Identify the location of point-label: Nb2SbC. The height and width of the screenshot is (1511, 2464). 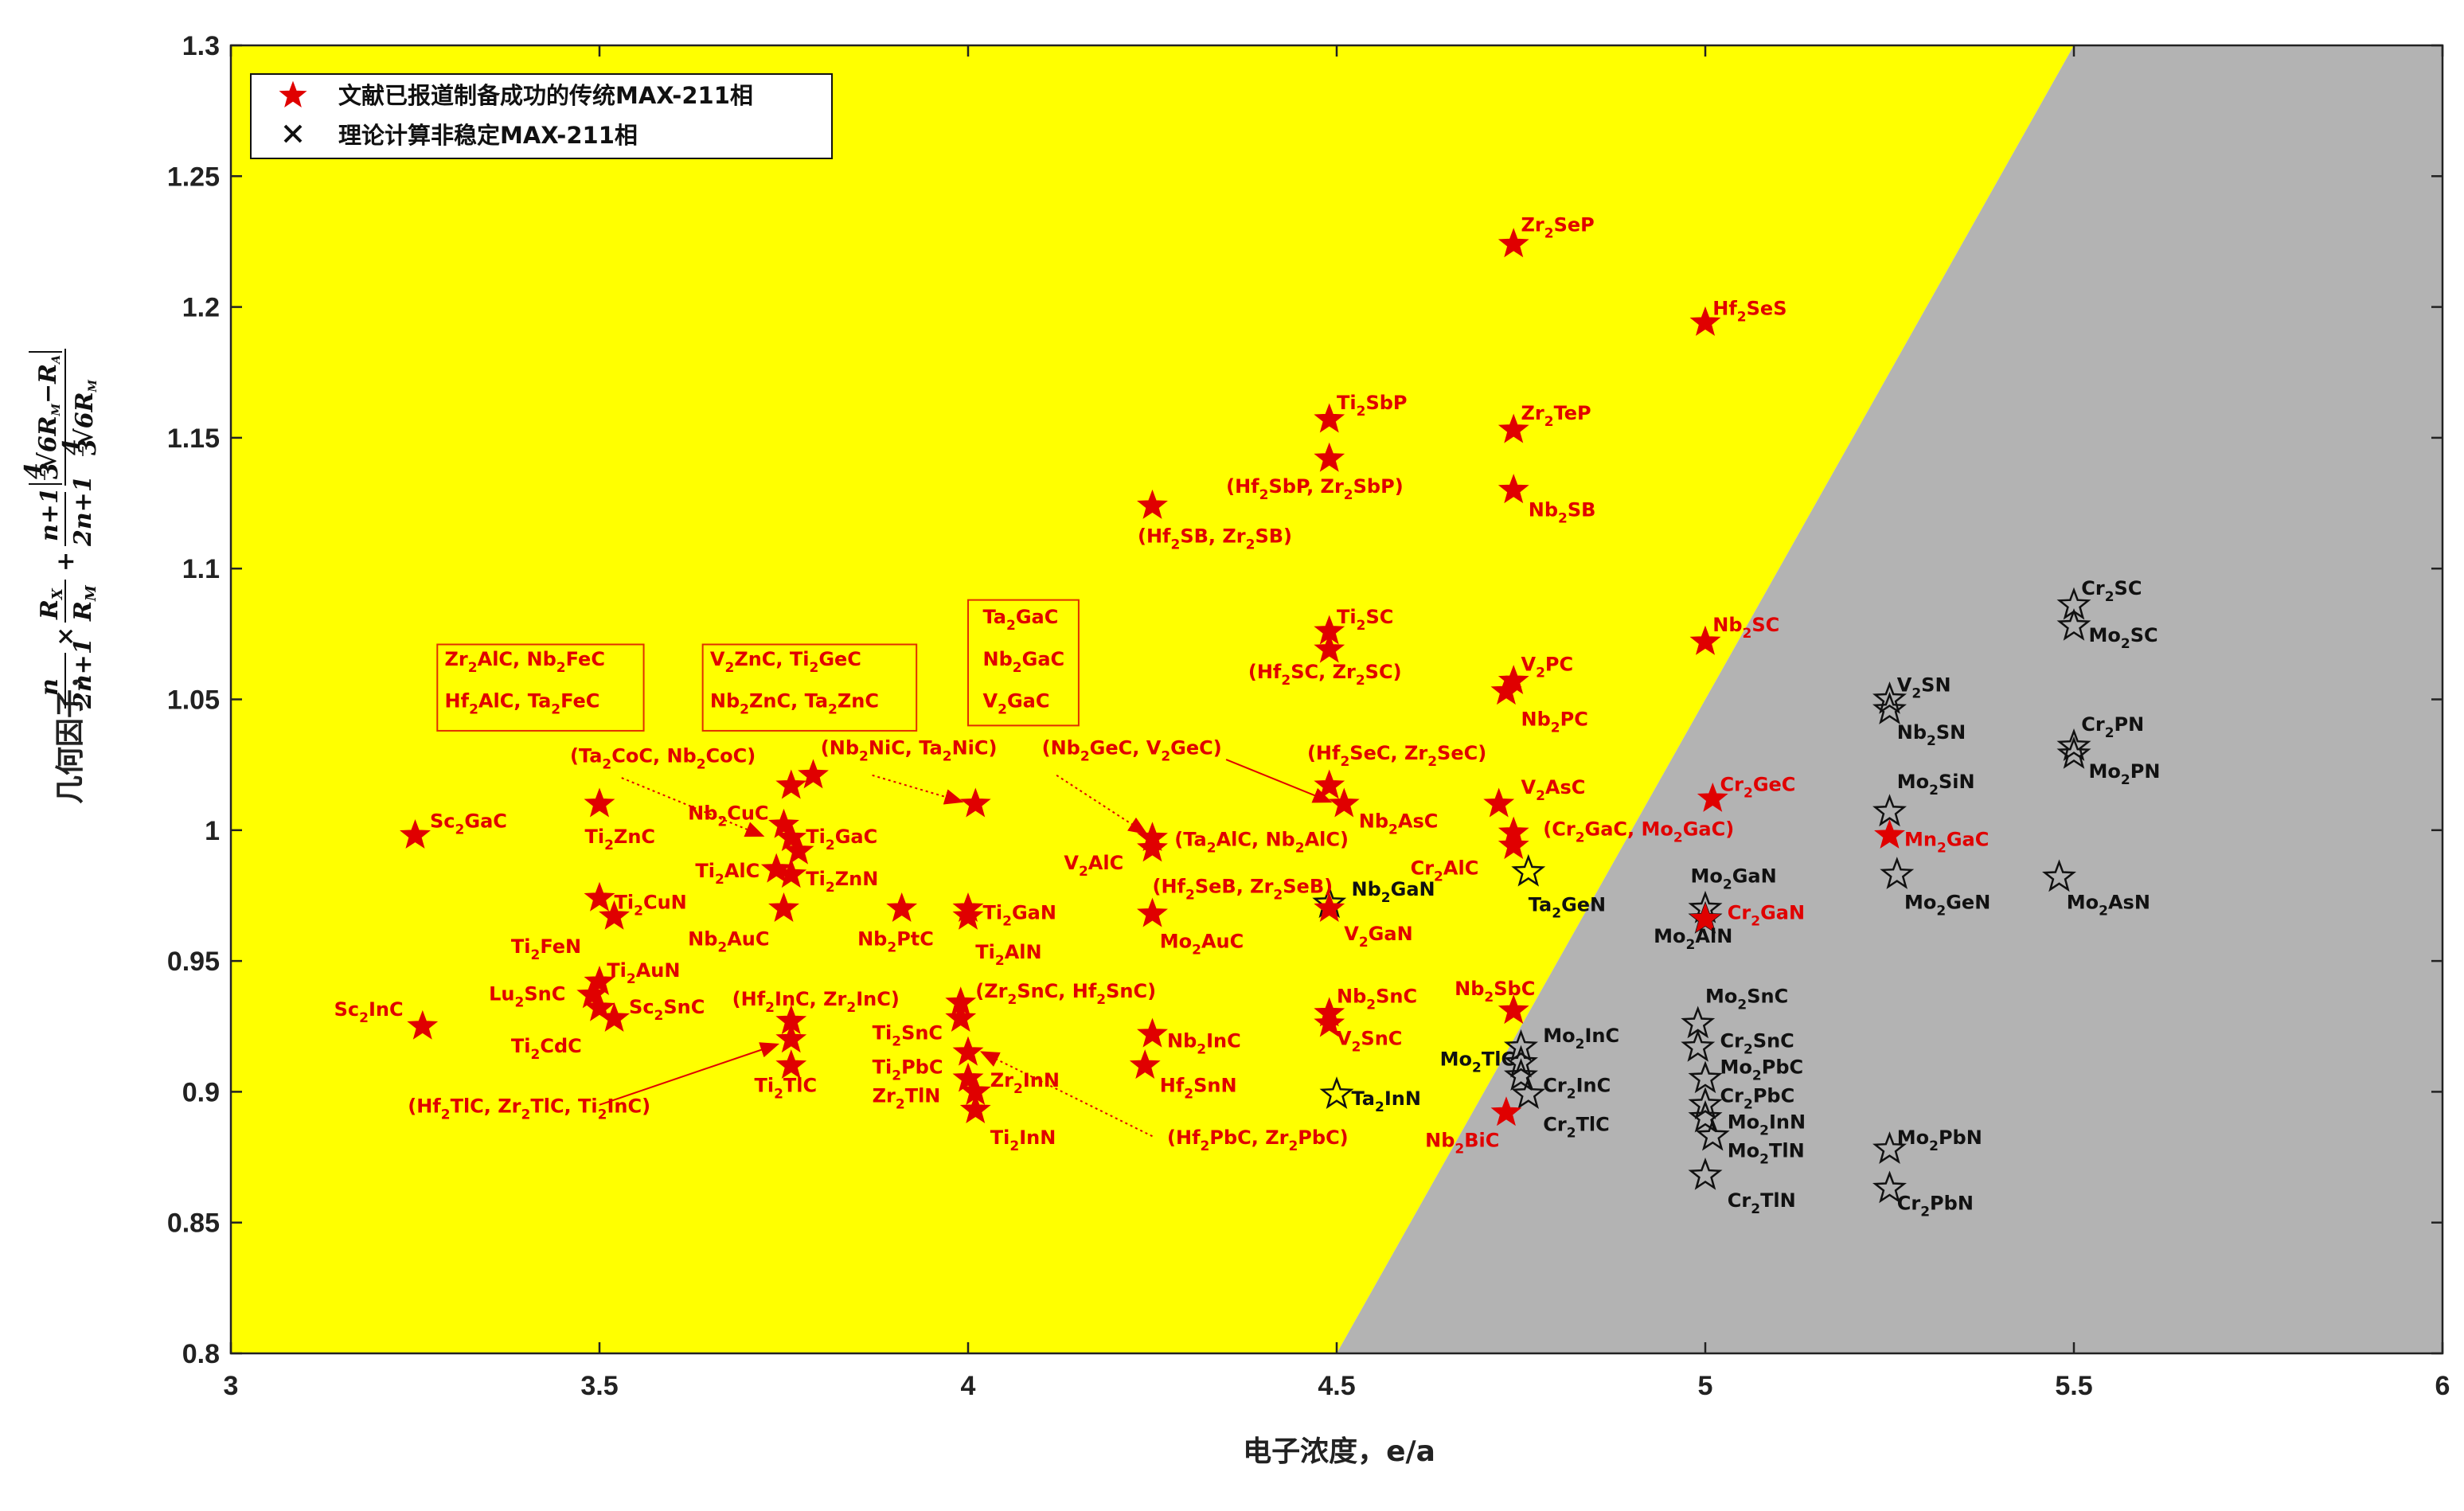
(1495, 992).